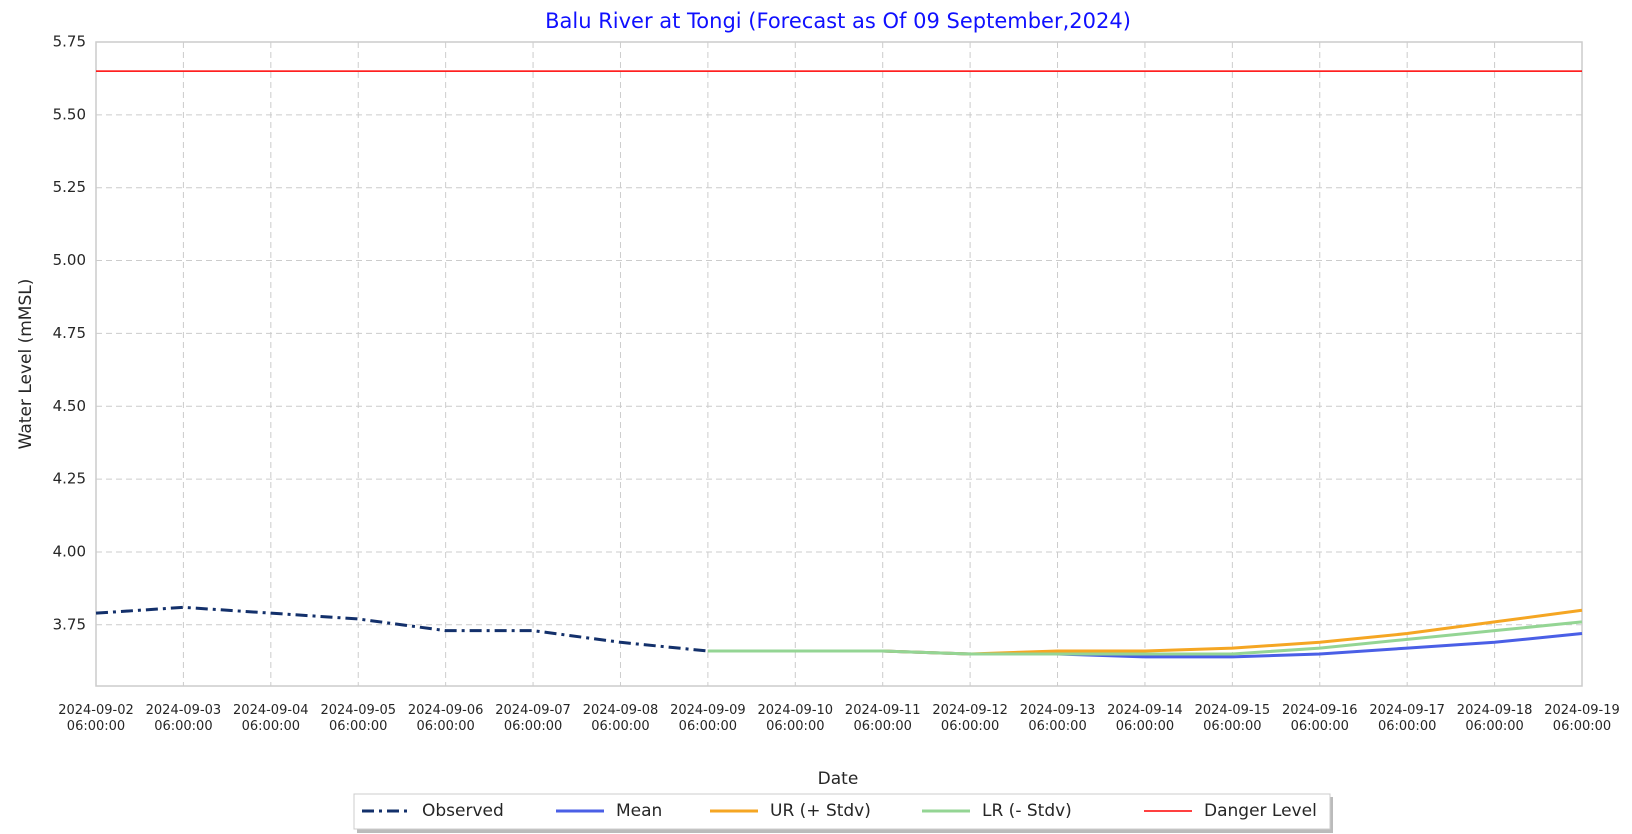 This screenshot has width=1632, height=834. I want to click on legend-label: LR (- Stdv), so click(1027, 811).